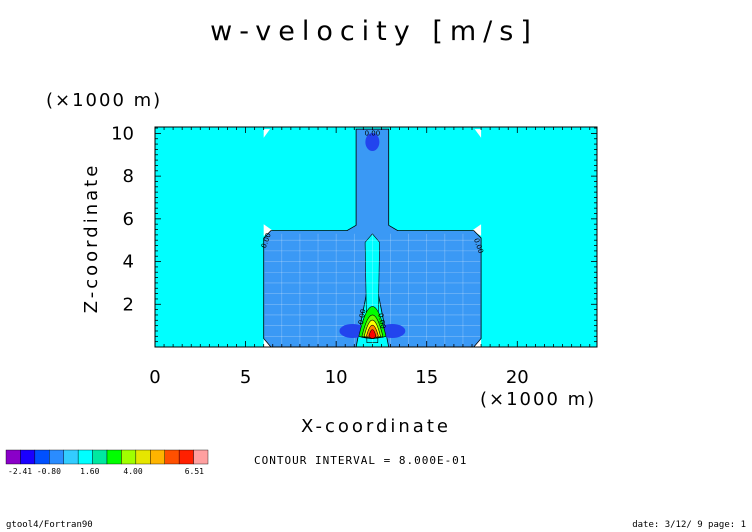 The width and height of the screenshot is (752, 532). I want to click on negative-lobe, so click(372, 141).